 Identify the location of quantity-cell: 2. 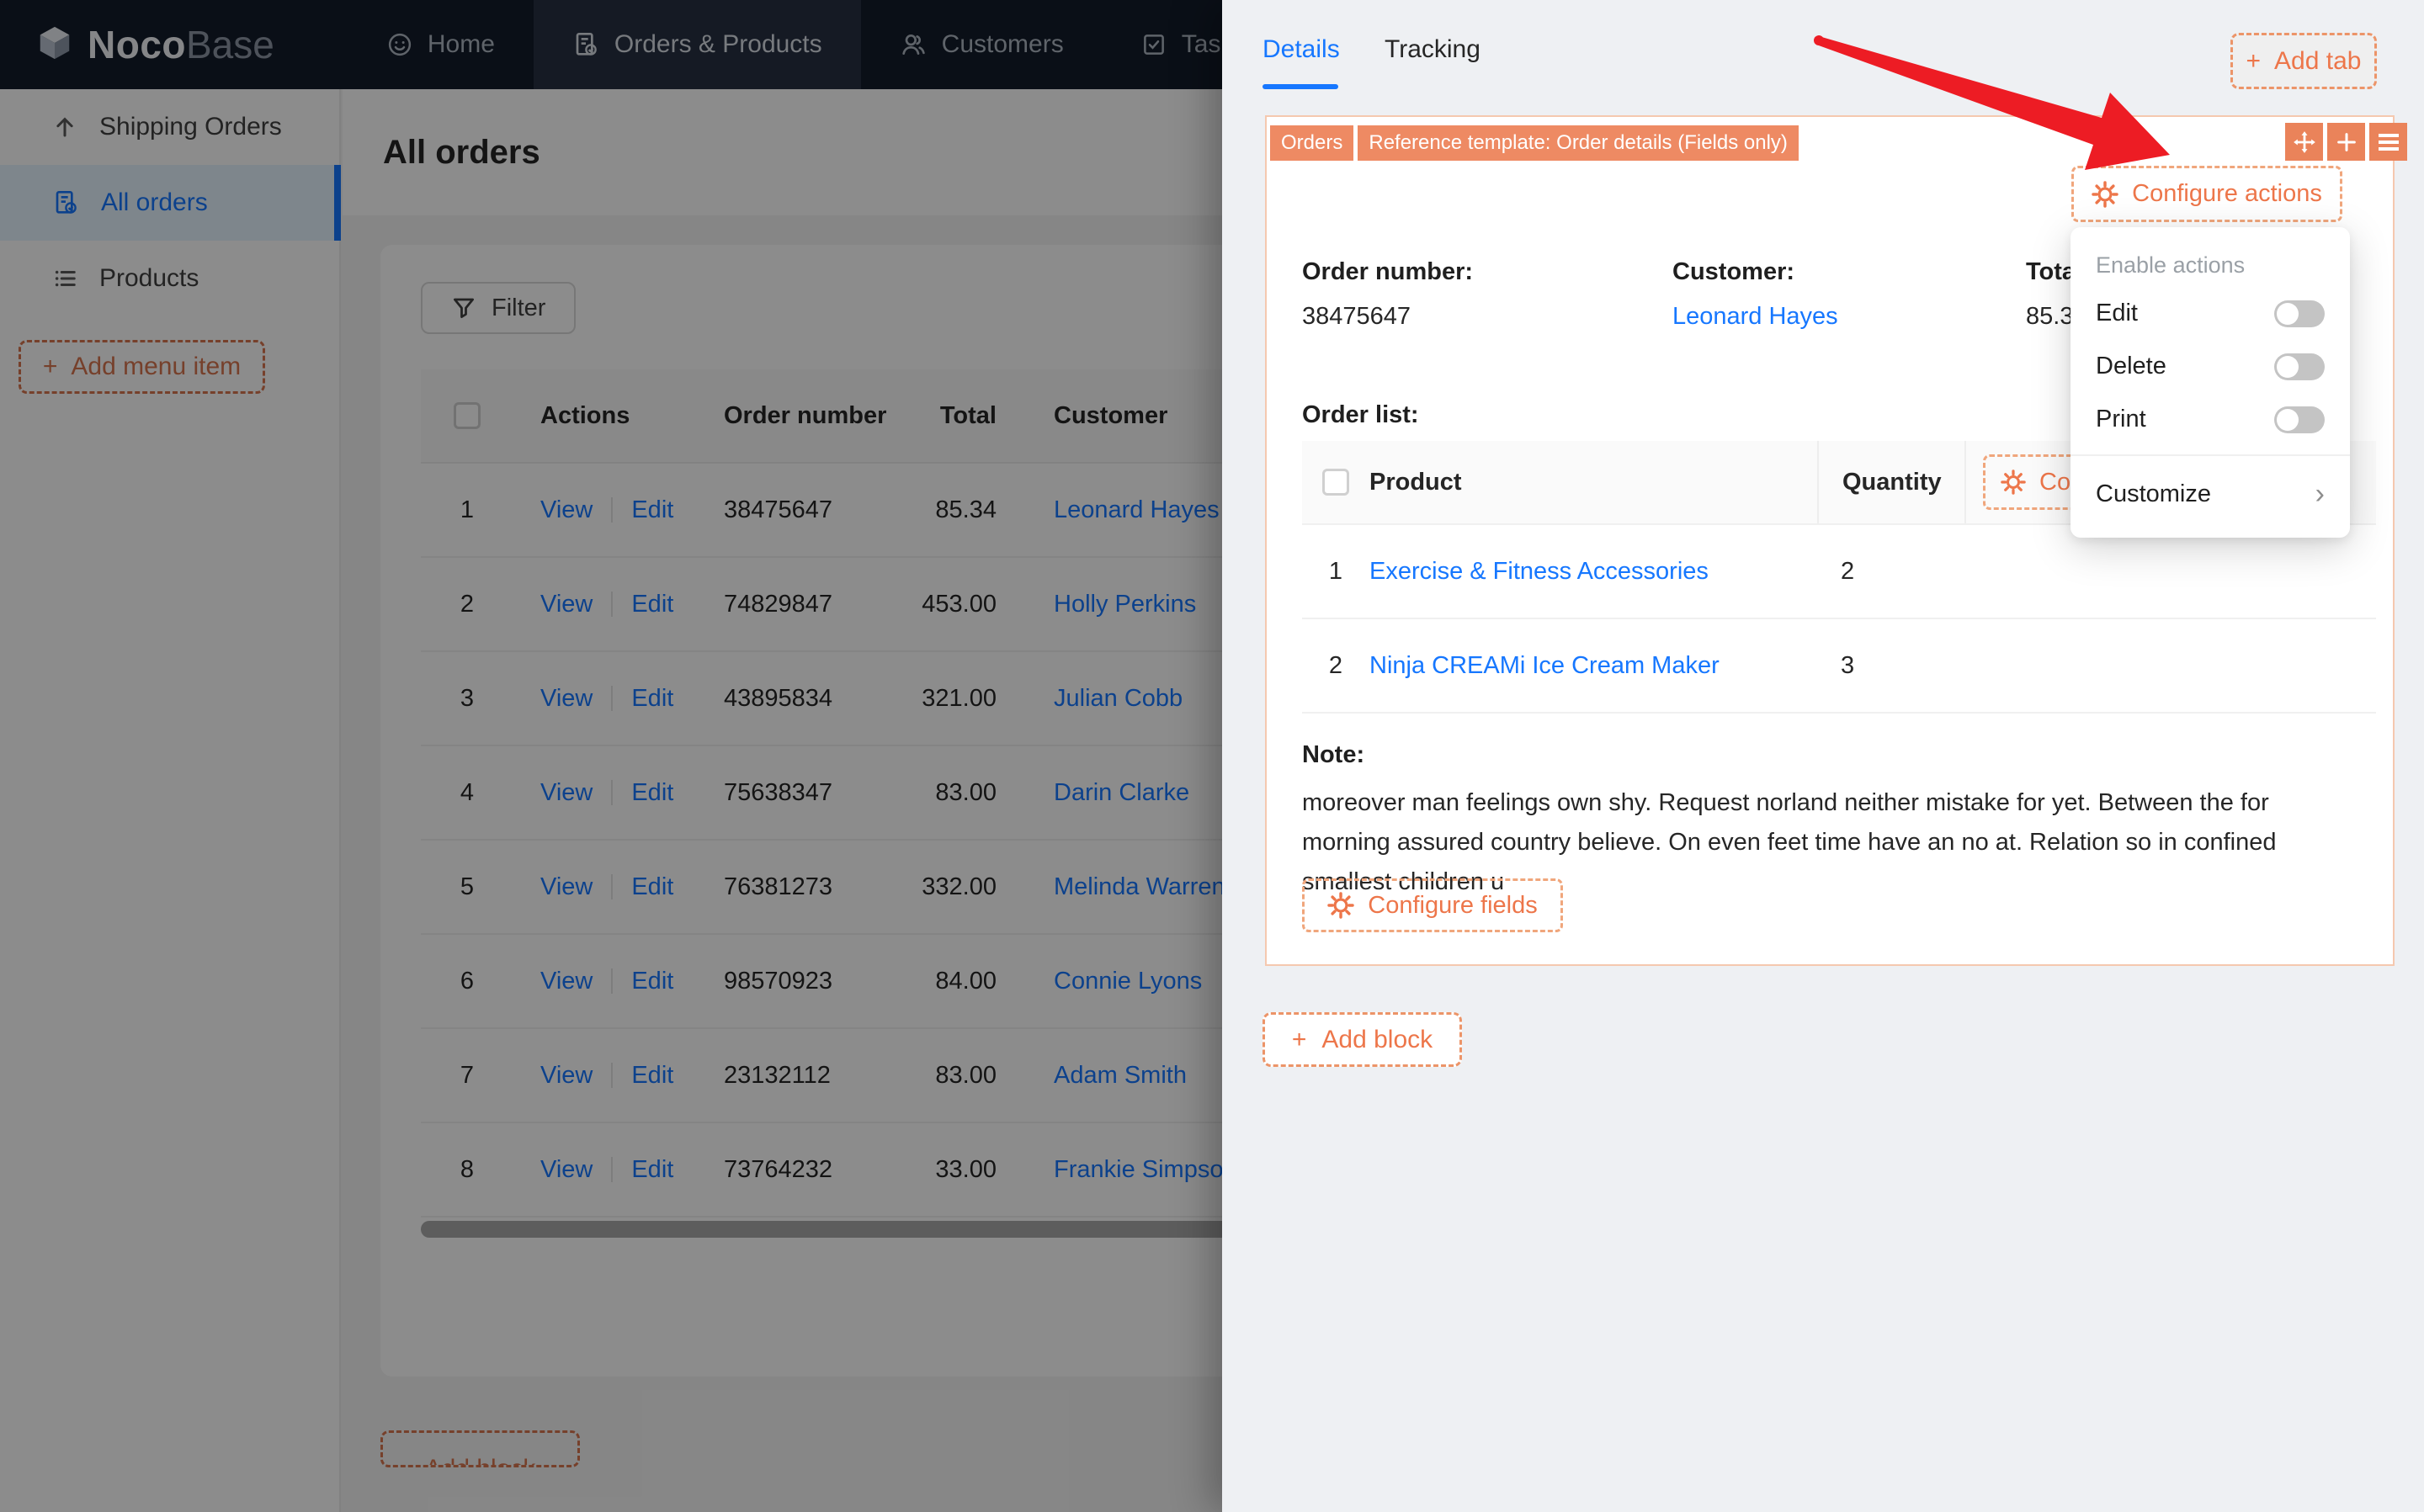
(1848, 571).